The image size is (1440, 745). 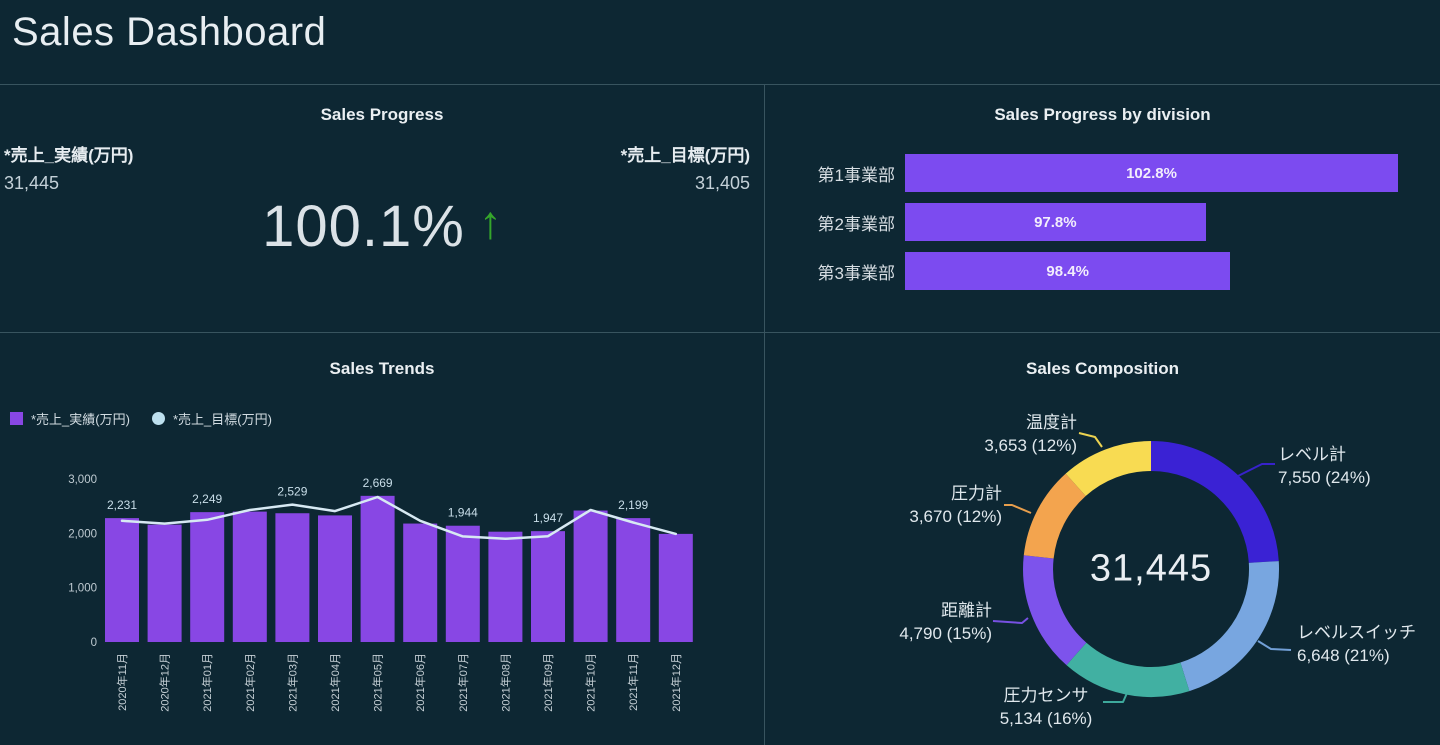 What do you see at coordinates (548, 682) in the screenshot?
I see `x-axis-month-label: 2021年09月` at bounding box center [548, 682].